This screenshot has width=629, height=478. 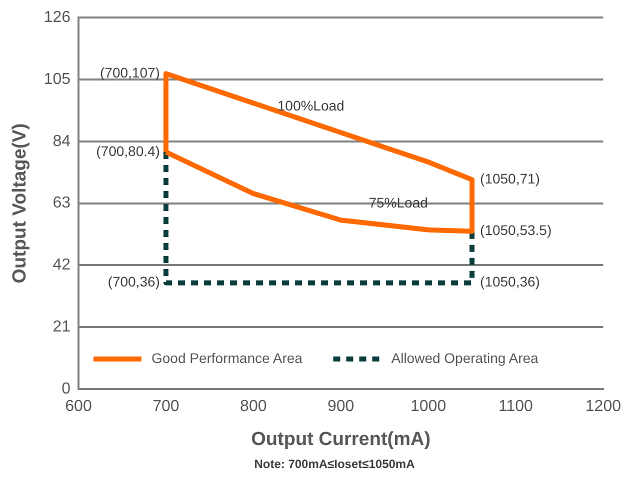 I want to click on x-tick-label: 1100, so click(x=516, y=407).